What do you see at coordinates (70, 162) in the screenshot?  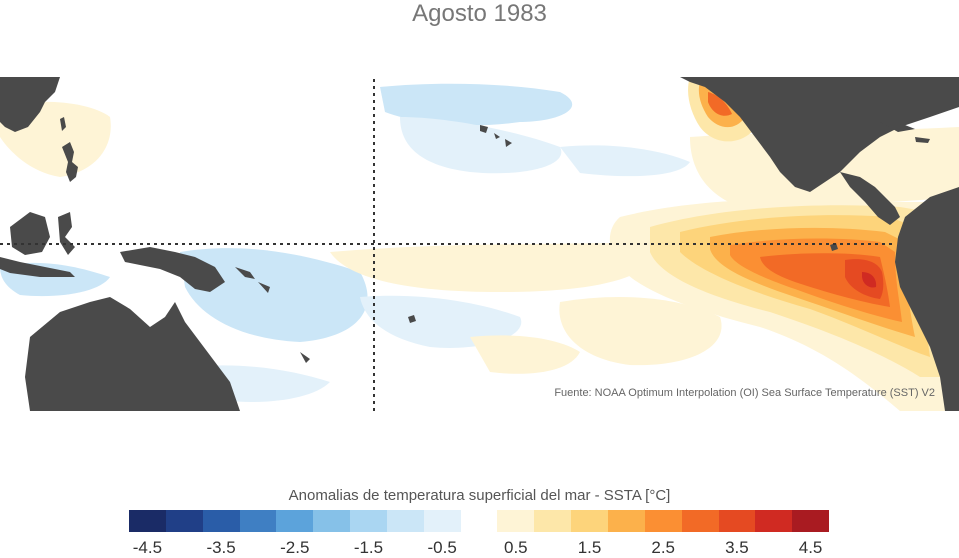 I see `philippines` at bounding box center [70, 162].